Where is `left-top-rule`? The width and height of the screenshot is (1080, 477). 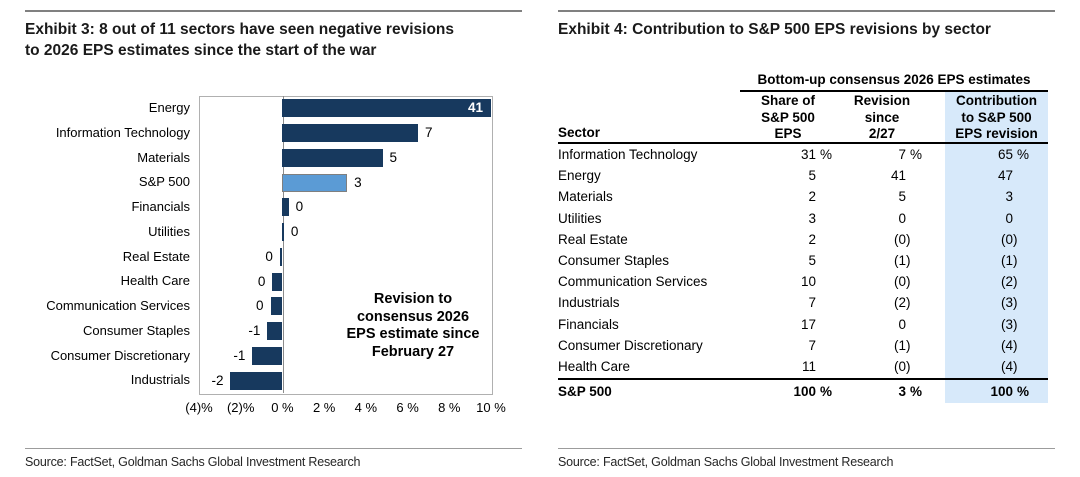
left-top-rule is located at coordinates (273, 11).